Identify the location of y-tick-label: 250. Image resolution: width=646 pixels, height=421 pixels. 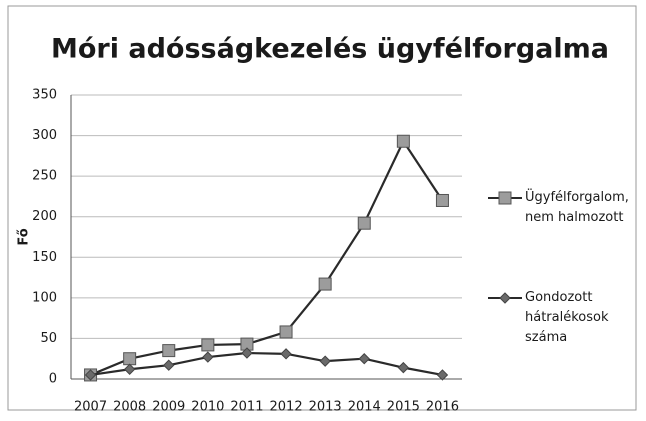
(44, 176).